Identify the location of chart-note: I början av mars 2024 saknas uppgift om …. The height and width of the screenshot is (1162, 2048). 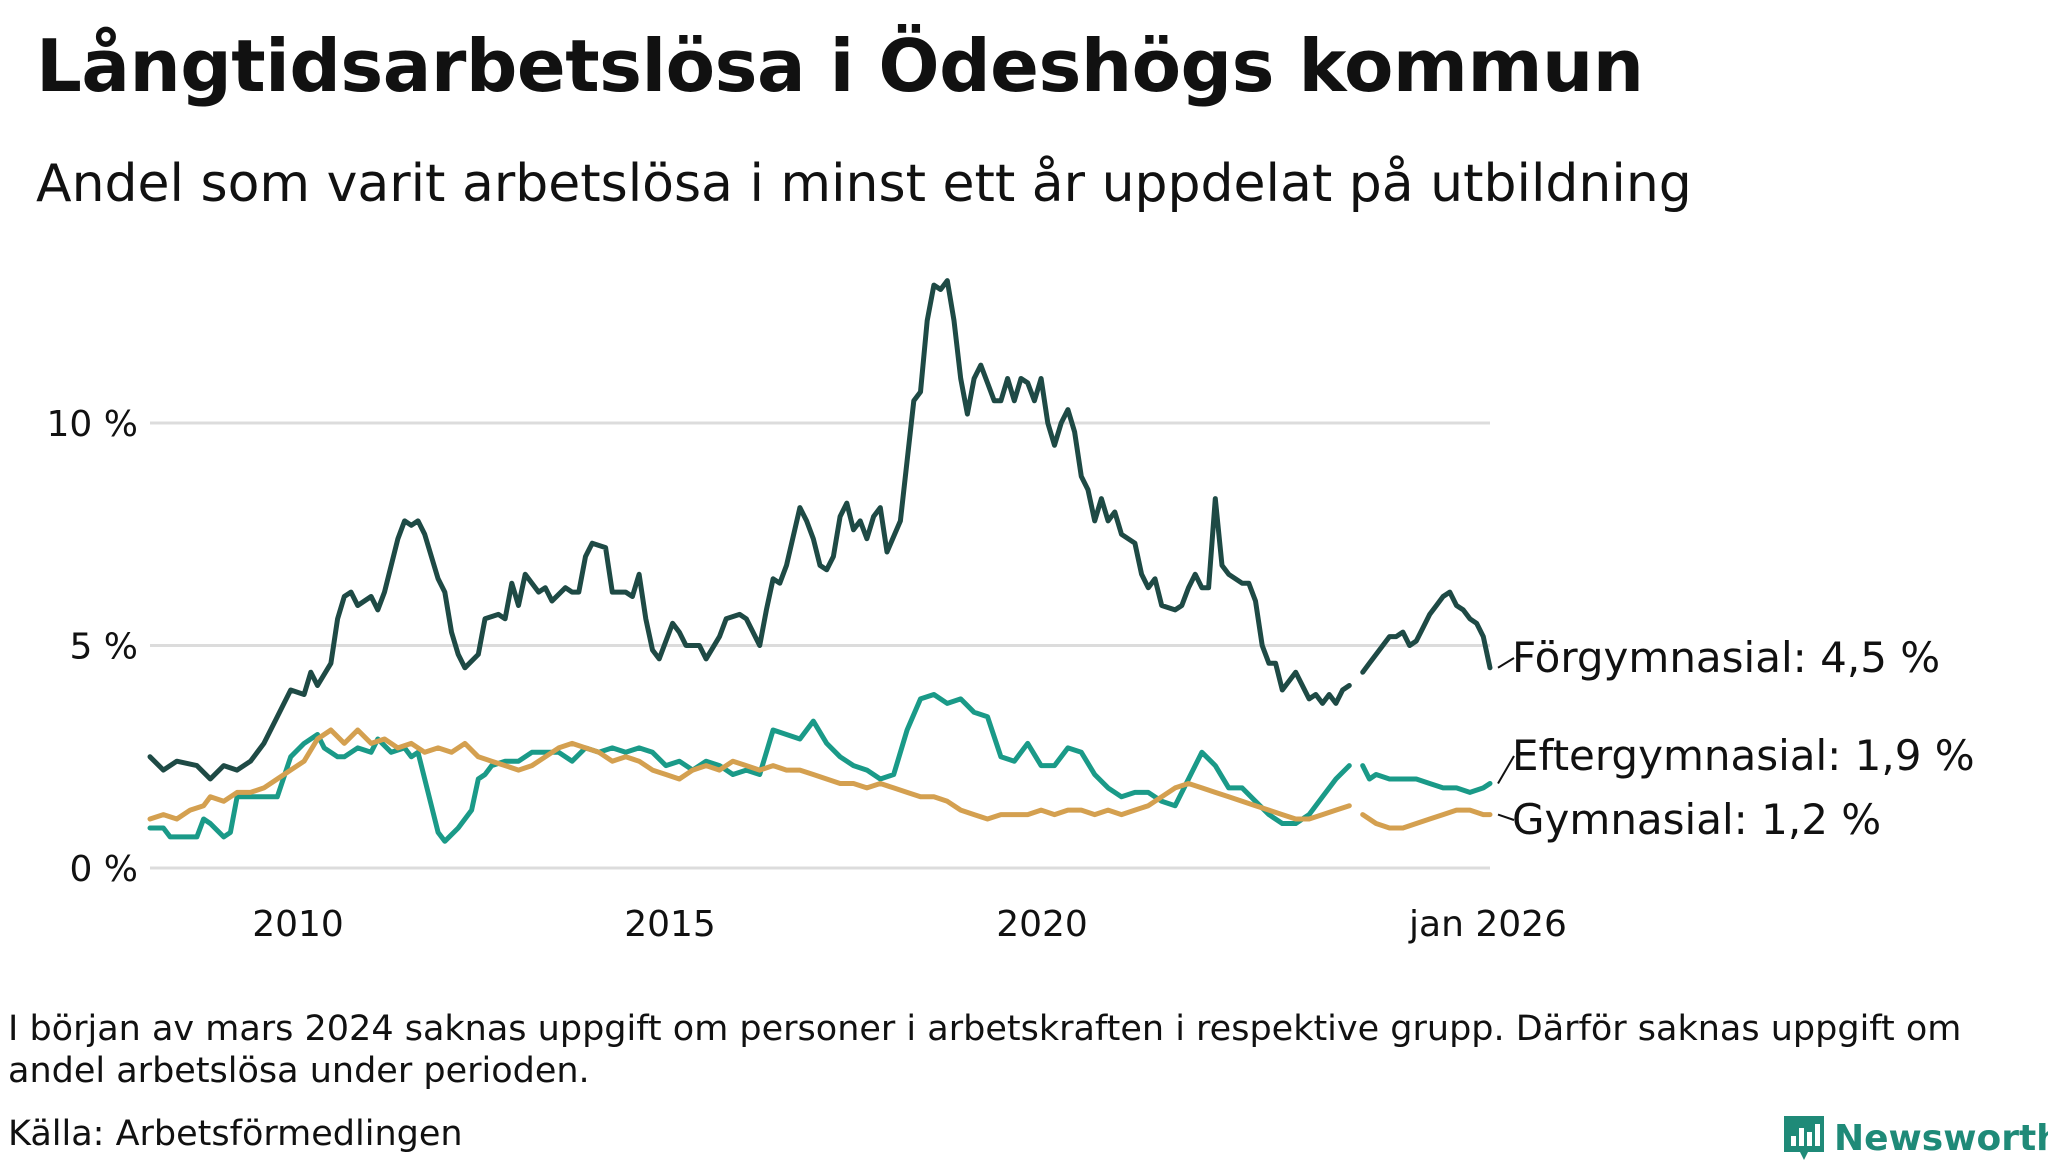
(985, 1050).